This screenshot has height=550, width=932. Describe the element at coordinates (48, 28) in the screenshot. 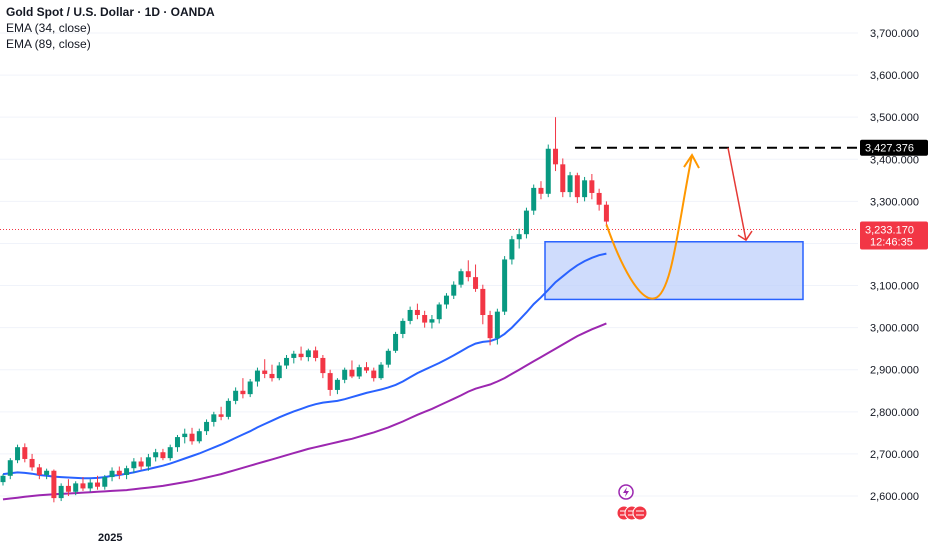

I see `ema34-legend: EMA (34, close)` at that location.